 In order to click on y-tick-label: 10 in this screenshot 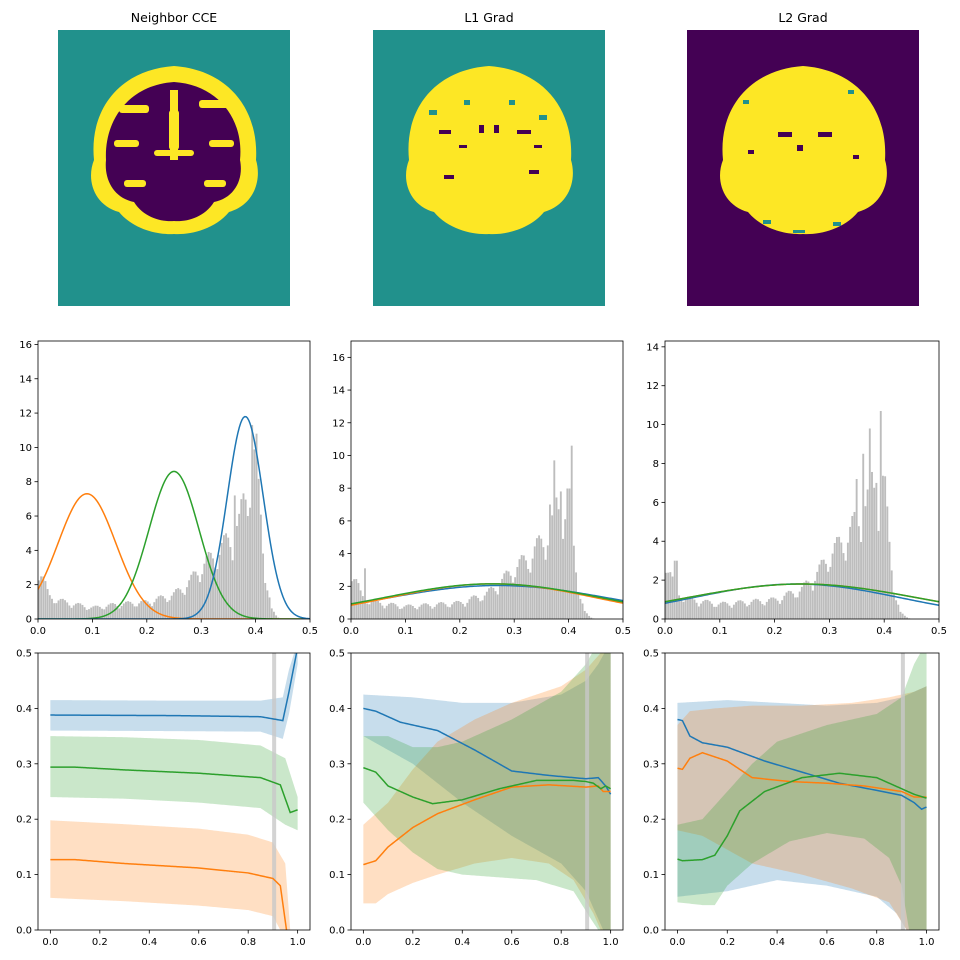, I will do `click(652, 425)`.